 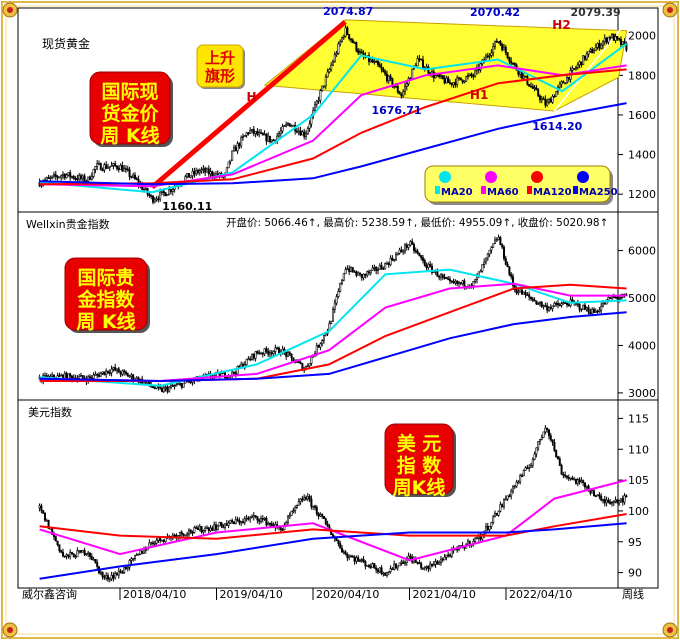 What do you see at coordinates (347, 594) in the screenshot?
I see `x-tick-label: 2020/04/10` at bounding box center [347, 594].